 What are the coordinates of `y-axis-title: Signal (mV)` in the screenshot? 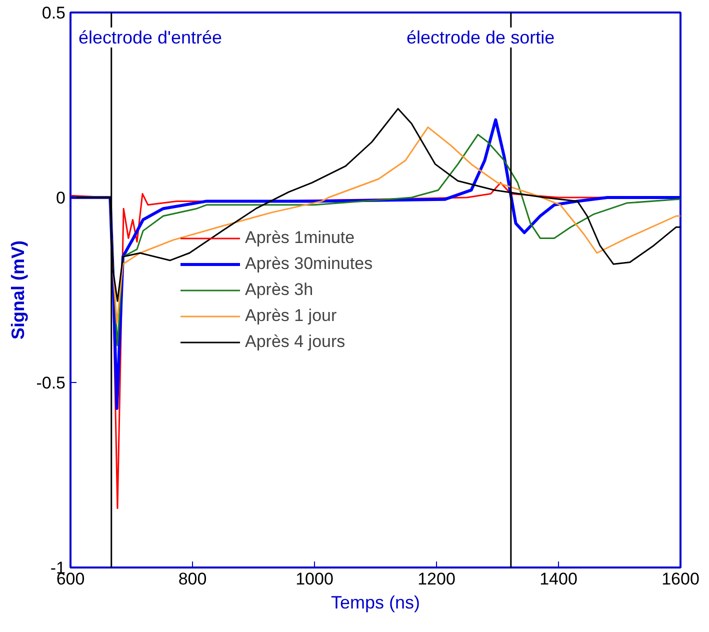 It's located at (18, 290).